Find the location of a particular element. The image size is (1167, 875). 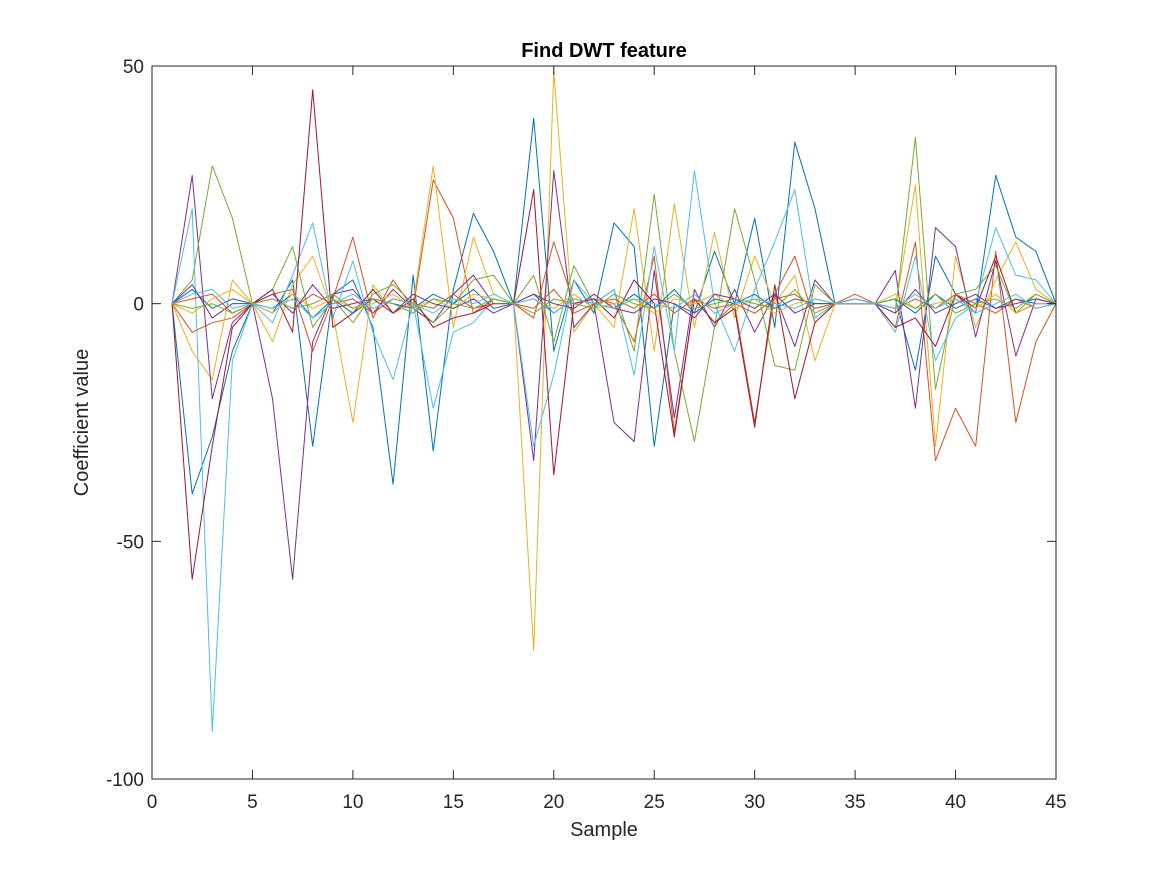

y-tick-label-50: 50 is located at coordinates (133, 67).